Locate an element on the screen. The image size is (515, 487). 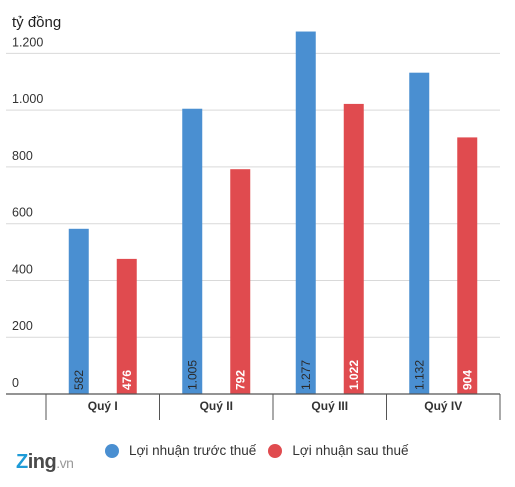
bar-value-label: 1.005 is located at coordinates (192, 375).